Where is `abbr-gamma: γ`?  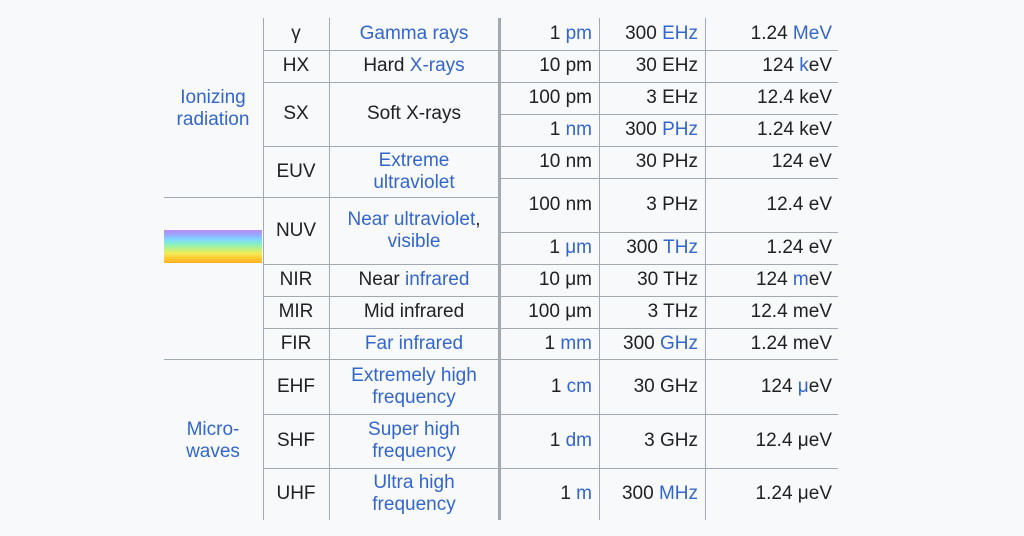 abbr-gamma: γ is located at coordinates (296, 33).